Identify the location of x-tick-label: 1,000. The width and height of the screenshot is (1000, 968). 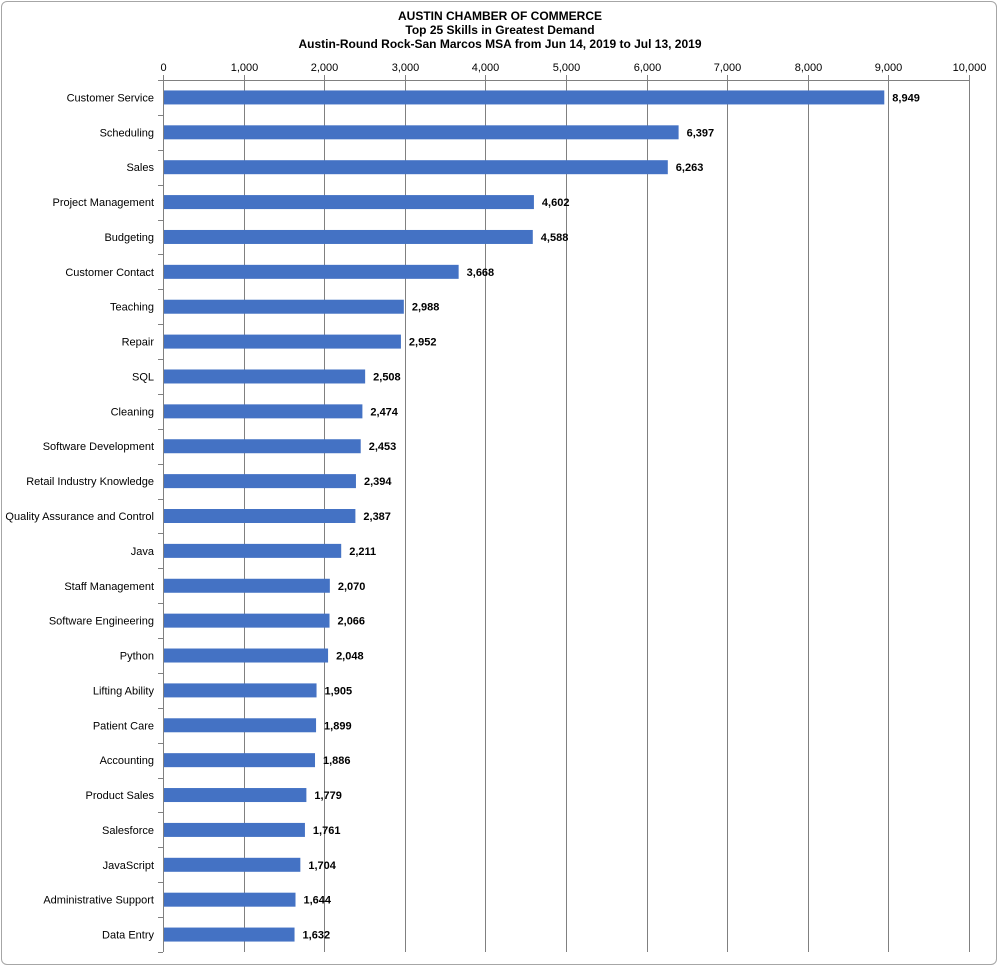
(245, 68).